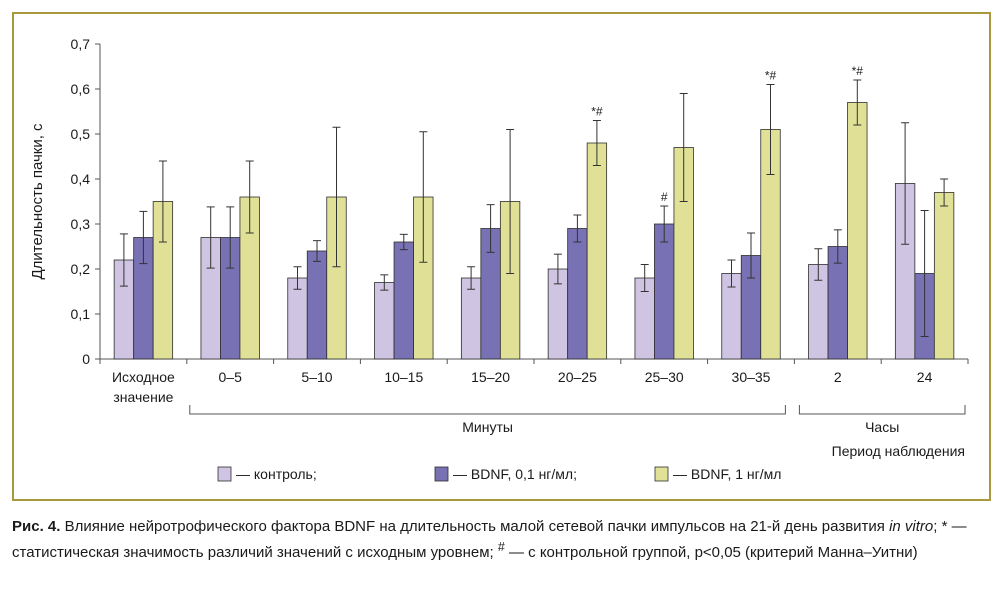 The width and height of the screenshot is (1004, 602). What do you see at coordinates (403, 377) in the screenshot?
I see `x-category-label: 10–15` at bounding box center [403, 377].